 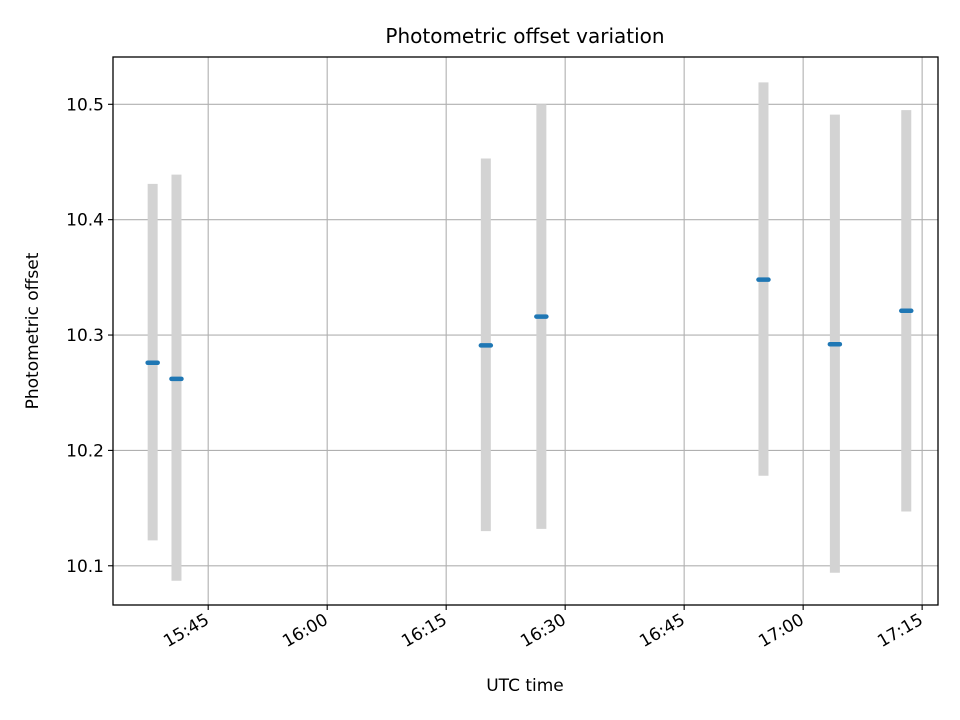 I want to click on y-tick-label: 10.4, so click(x=85, y=221).